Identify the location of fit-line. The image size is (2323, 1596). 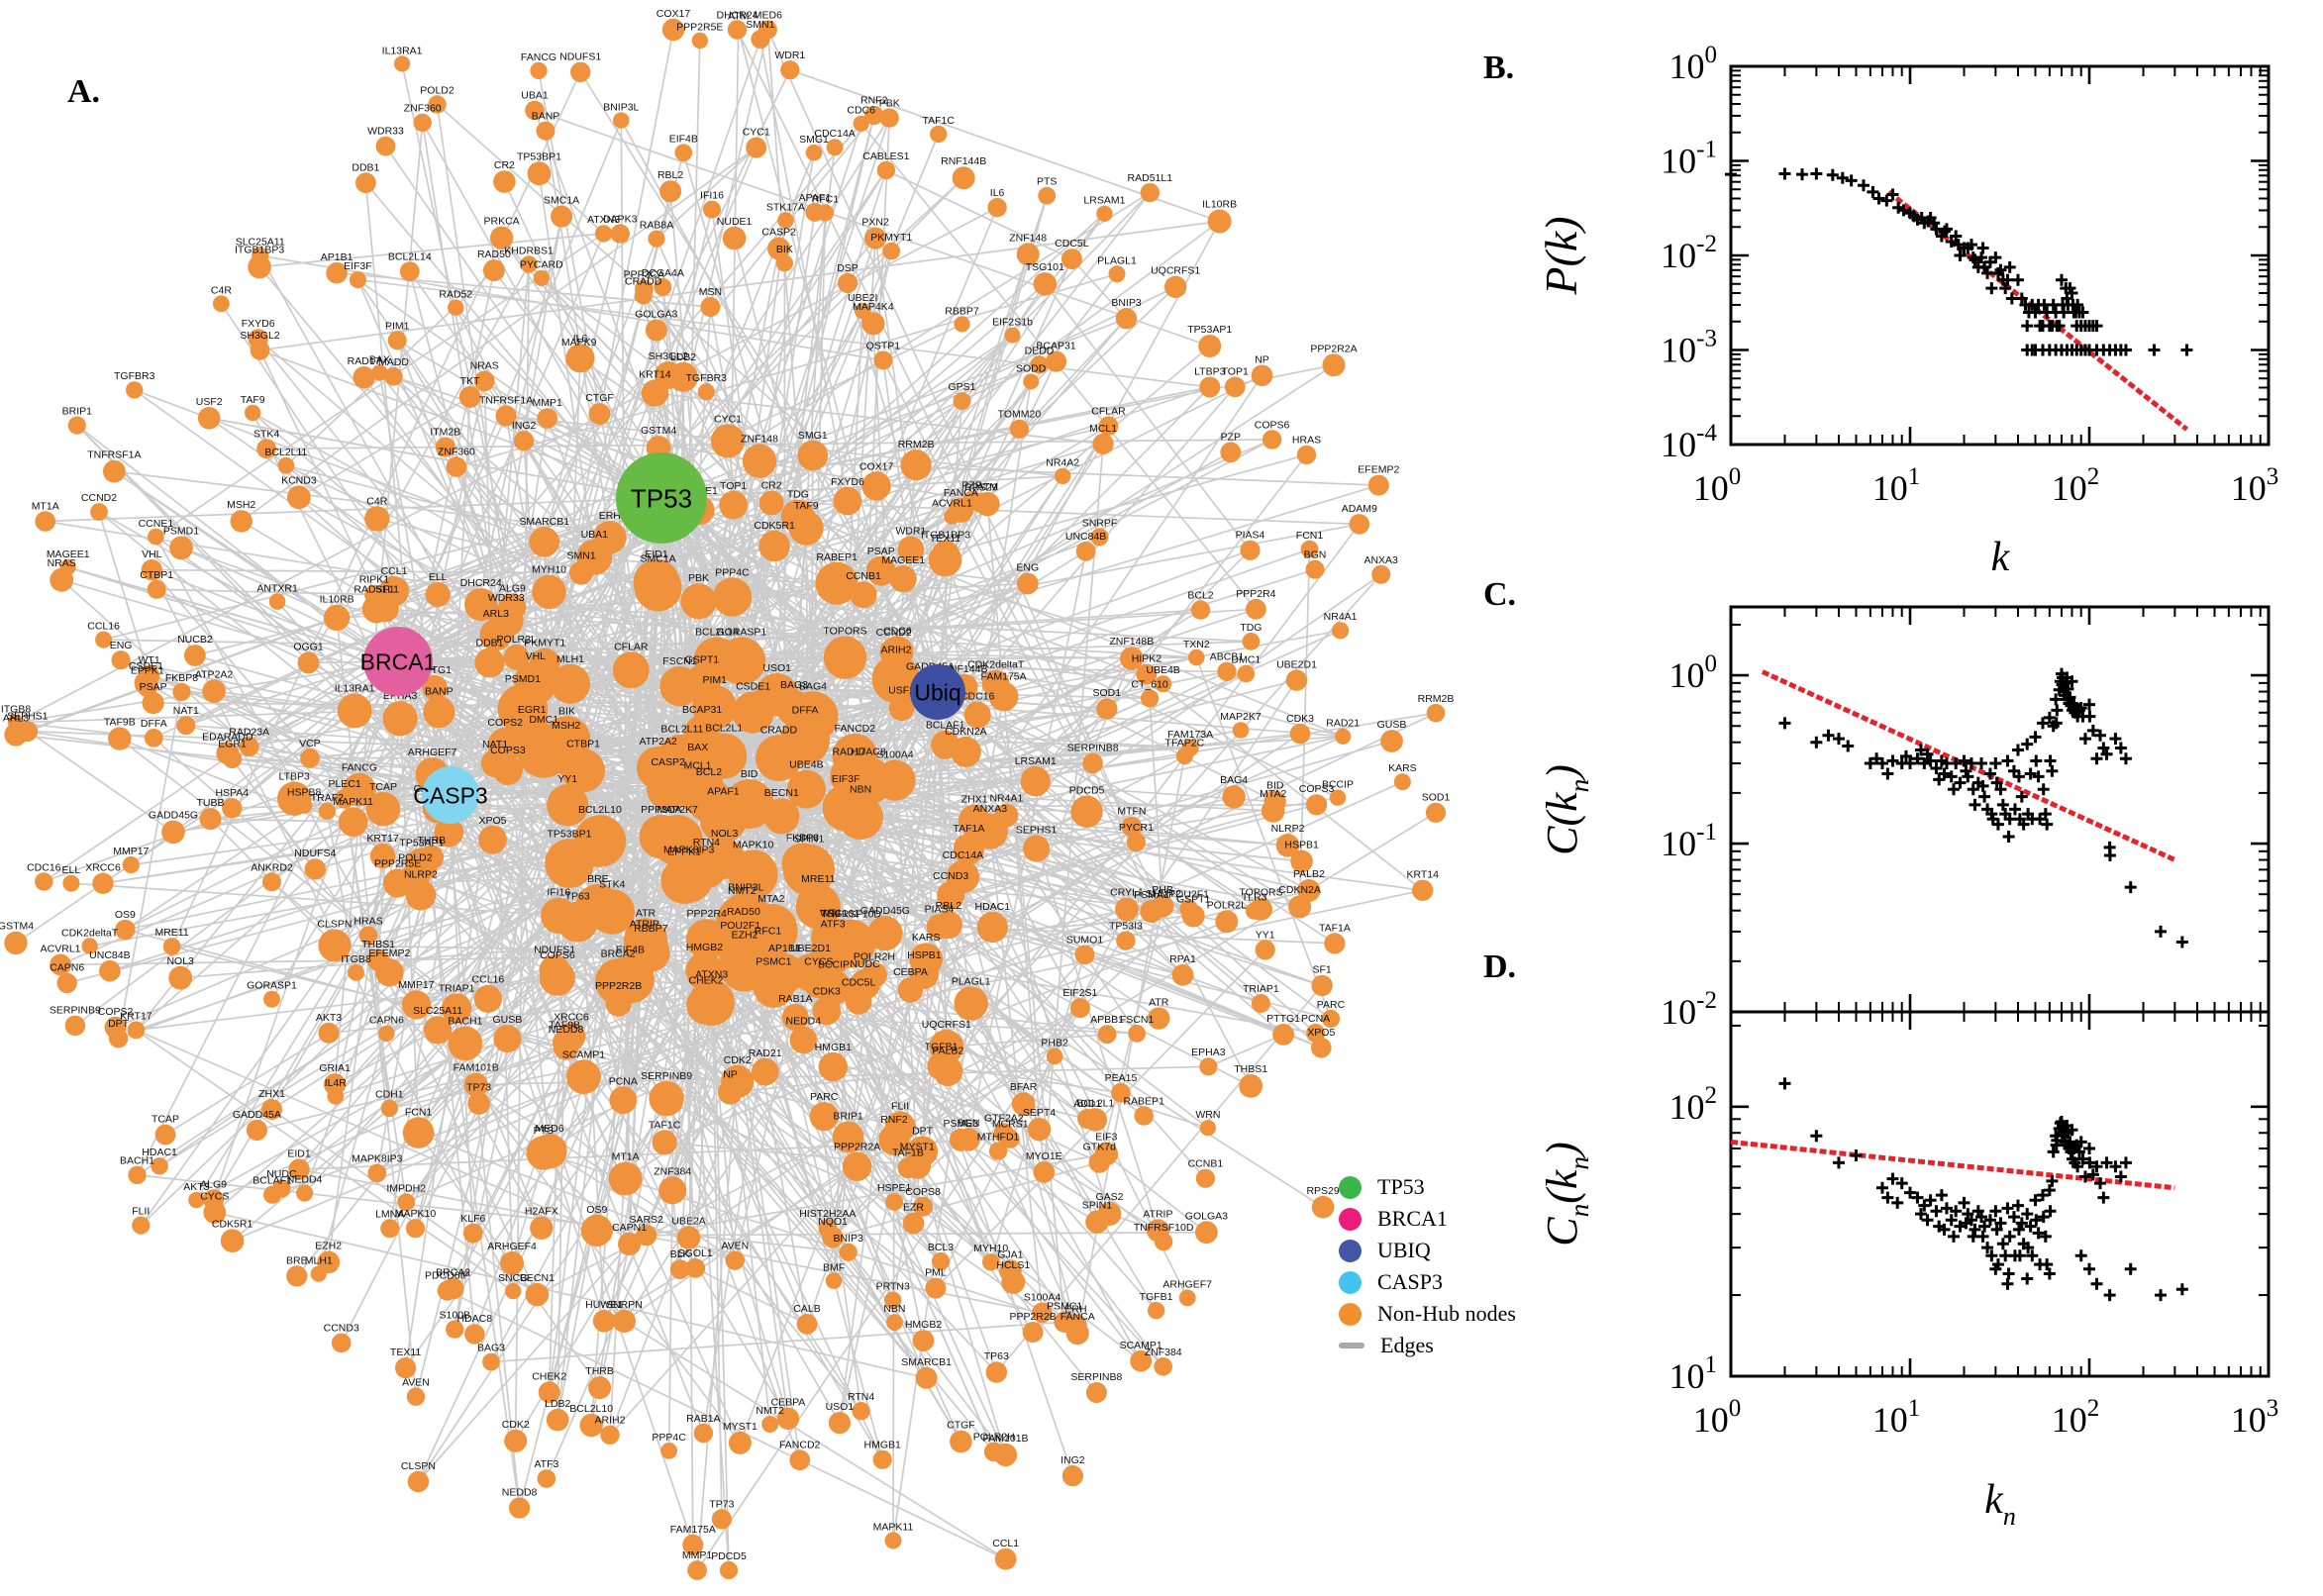
(1969, 765).